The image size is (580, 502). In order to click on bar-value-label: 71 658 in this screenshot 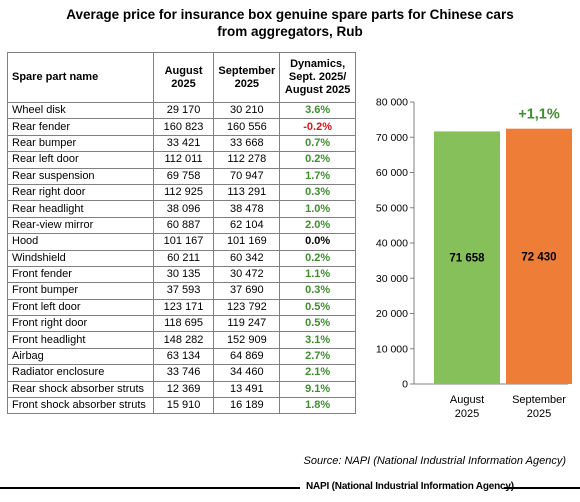, I will do `click(467, 259)`.